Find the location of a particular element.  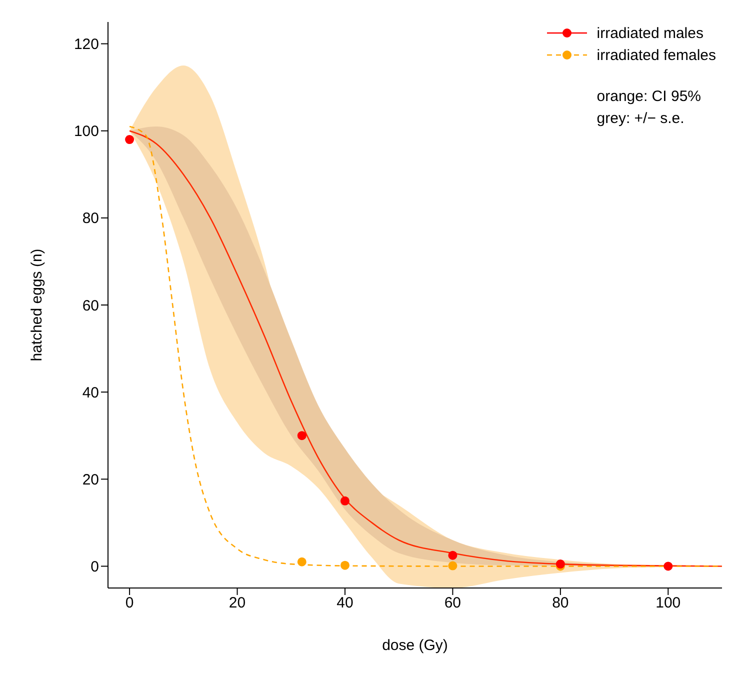

legend-label: irradiated females is located at coordinates (656, 55).